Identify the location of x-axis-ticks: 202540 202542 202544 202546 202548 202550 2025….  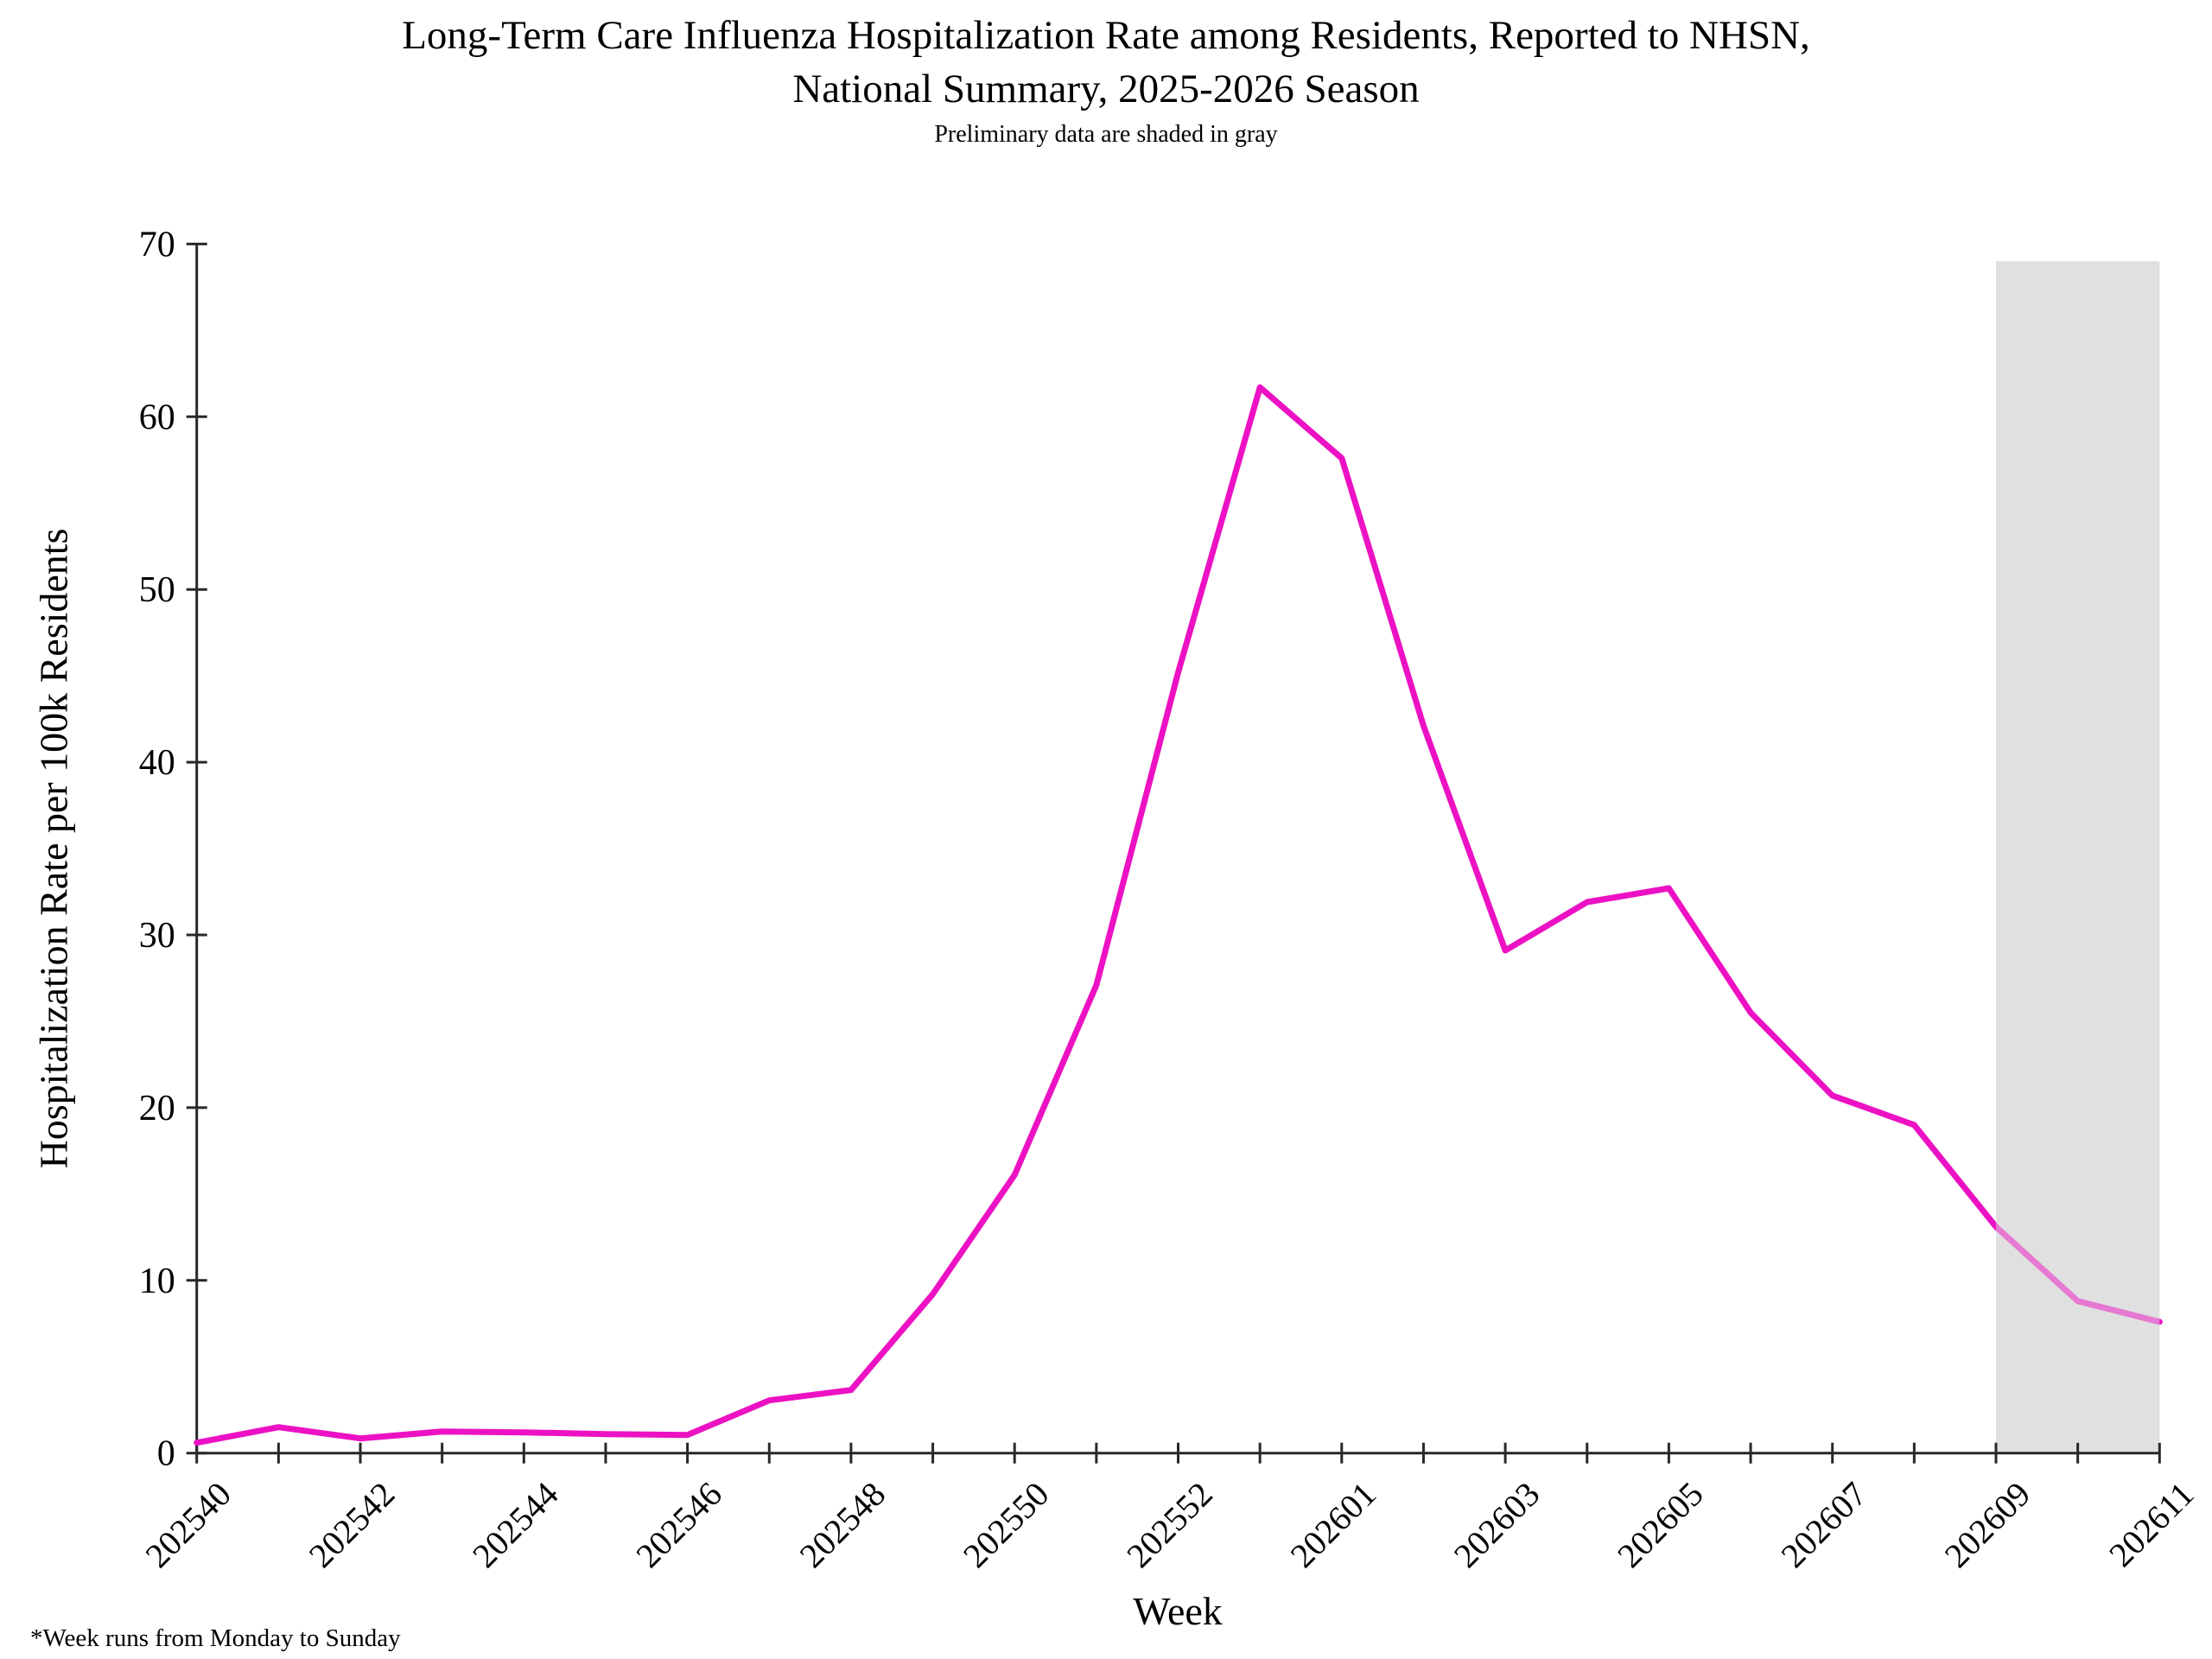
(1169, 1508).